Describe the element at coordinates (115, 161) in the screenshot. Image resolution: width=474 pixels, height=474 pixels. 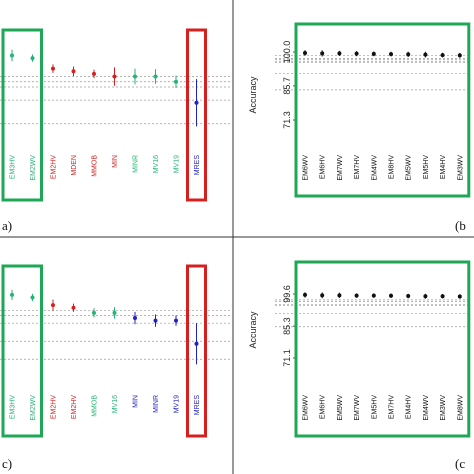
I see `panel-a-x-tick-label: MIN` at that location.